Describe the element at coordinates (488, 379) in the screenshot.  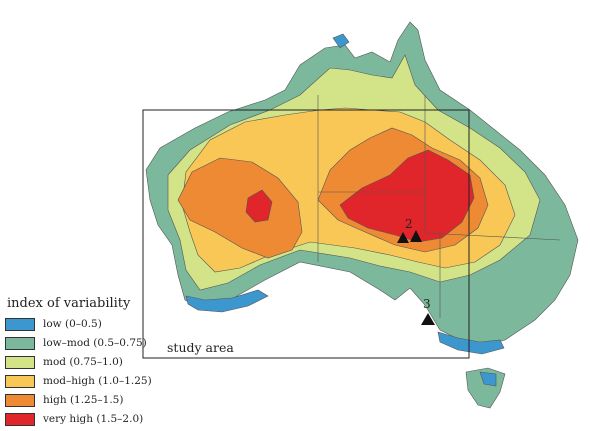
I see `zone-low-tasmania` at that location.